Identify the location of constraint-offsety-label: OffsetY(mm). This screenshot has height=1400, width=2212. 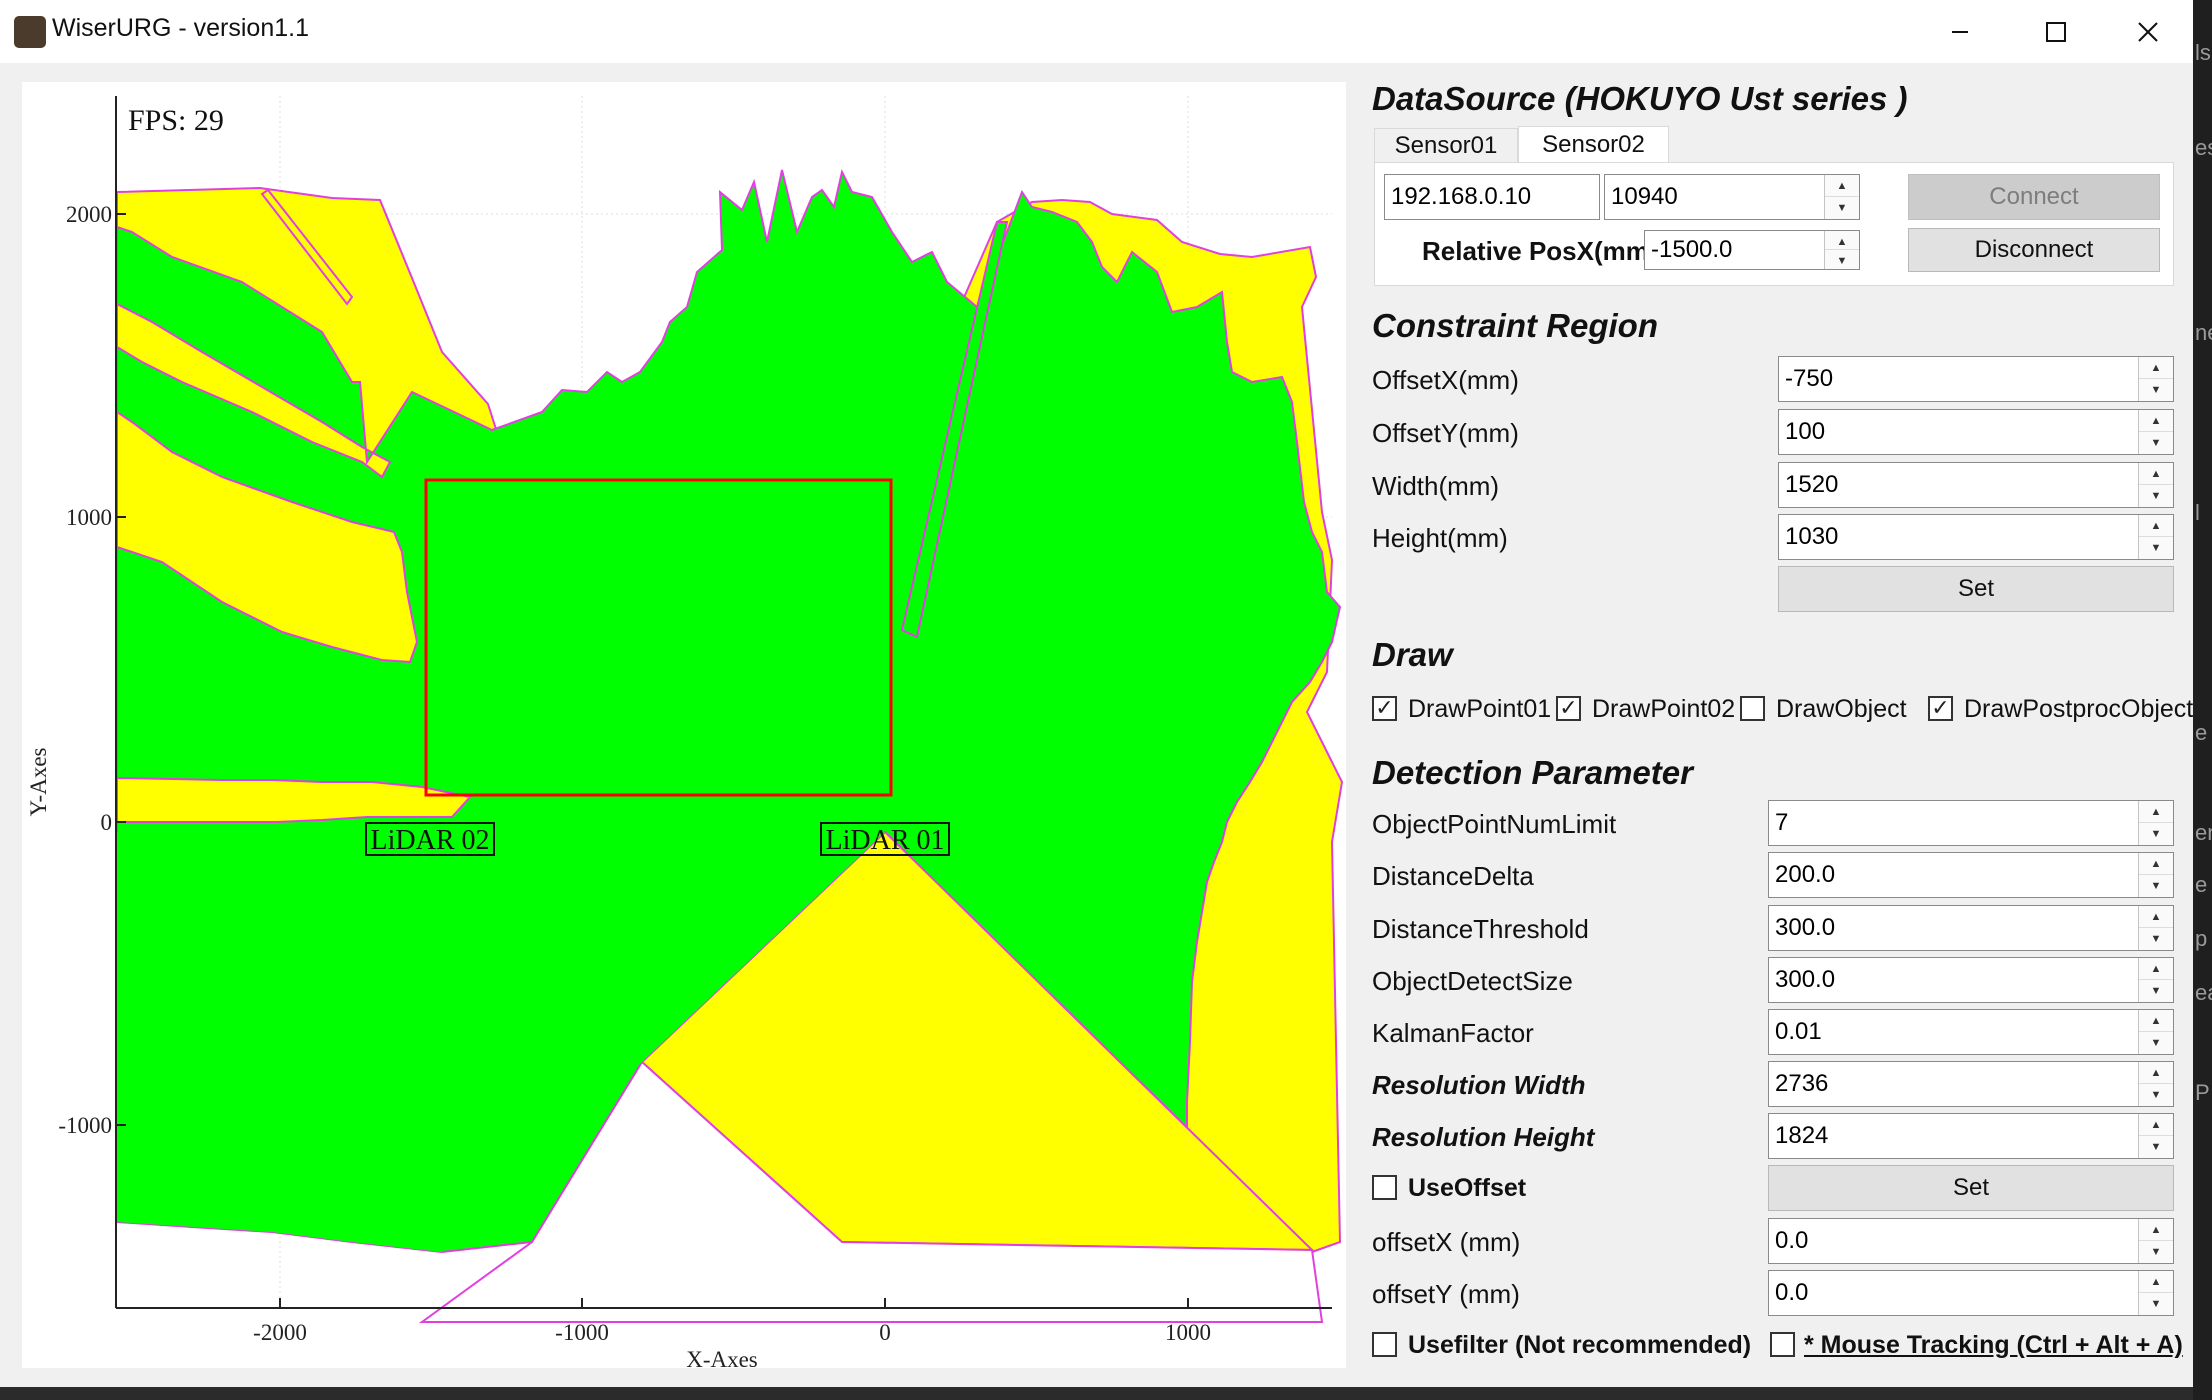
(1445, 433).